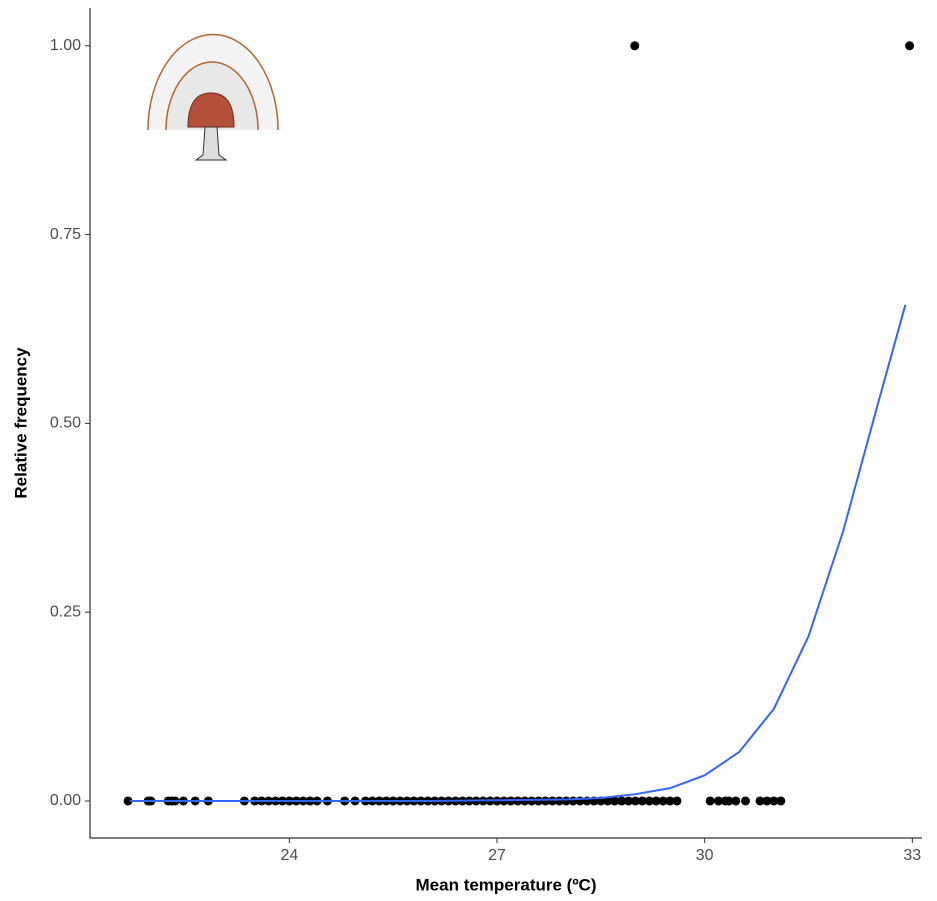 The width and height of the screenshot is (937, 901). I want to click on y-tick-label: 0.50, so click(65, 423).